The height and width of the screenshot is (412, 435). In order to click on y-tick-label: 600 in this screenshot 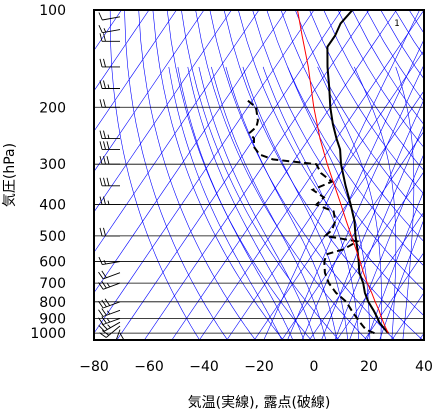, I will do `click(52, 262)`.